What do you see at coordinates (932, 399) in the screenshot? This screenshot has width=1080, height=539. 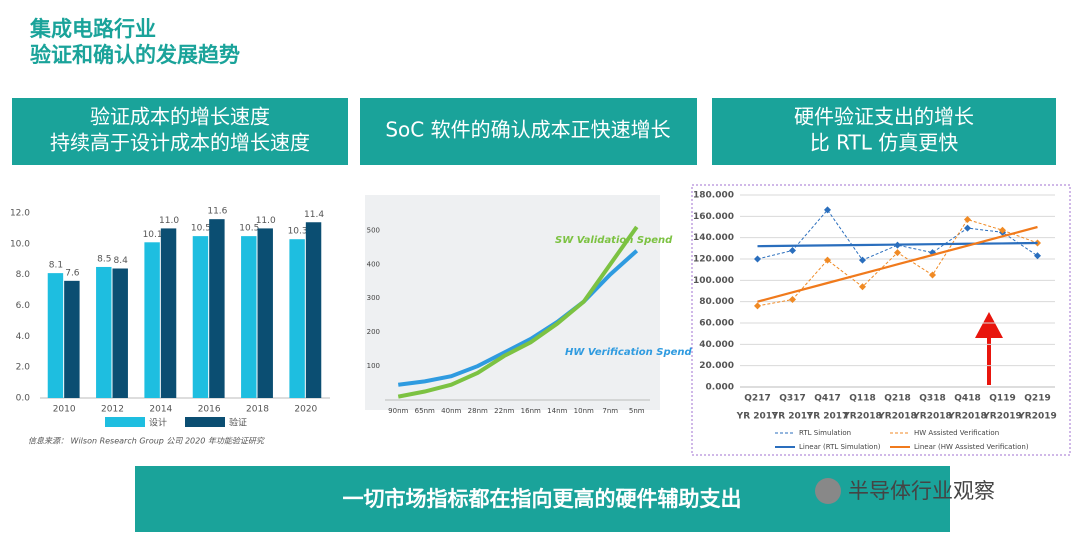 I see `x-tick-label: Q318` at bounding box center [932, 399].